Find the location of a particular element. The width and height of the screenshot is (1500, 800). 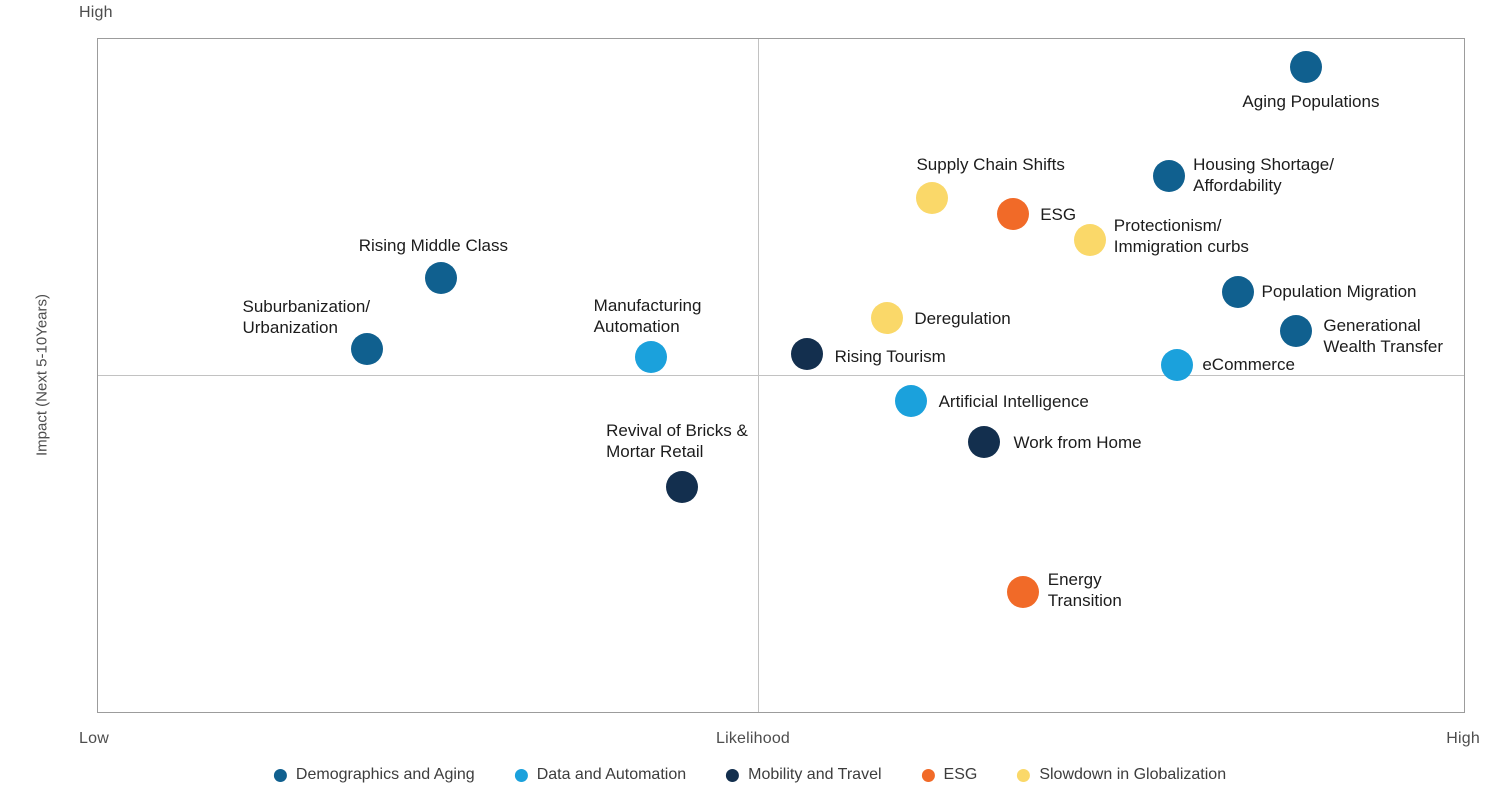

data-point-label: Generational Wealth Transfer is located at coordinates (1383, 336).